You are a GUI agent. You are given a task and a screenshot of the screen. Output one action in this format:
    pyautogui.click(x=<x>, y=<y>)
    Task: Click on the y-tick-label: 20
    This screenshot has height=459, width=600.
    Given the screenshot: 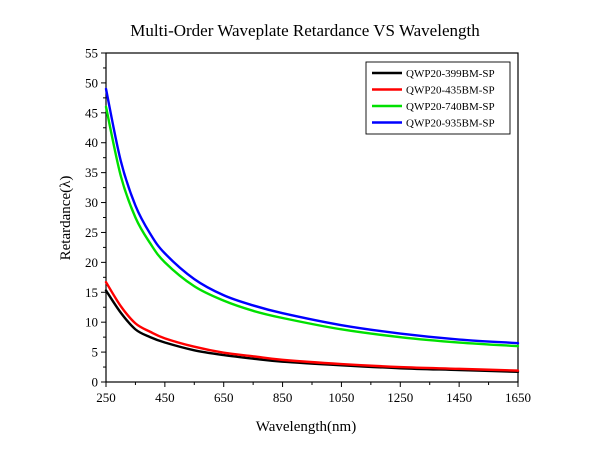 What is the action you would take?
    pyautogui.click(x=91, y=262)
    